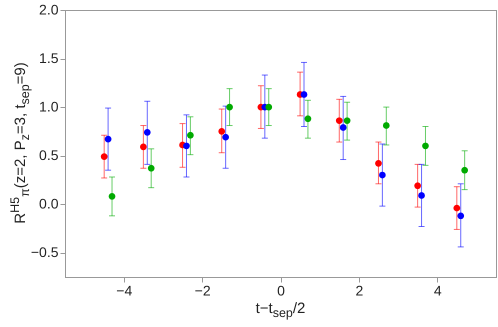 The image size is (498, 327). Describe the element at coordinates (359, 290) in the screenshot. I see `x-tick-label: 2` at that location.